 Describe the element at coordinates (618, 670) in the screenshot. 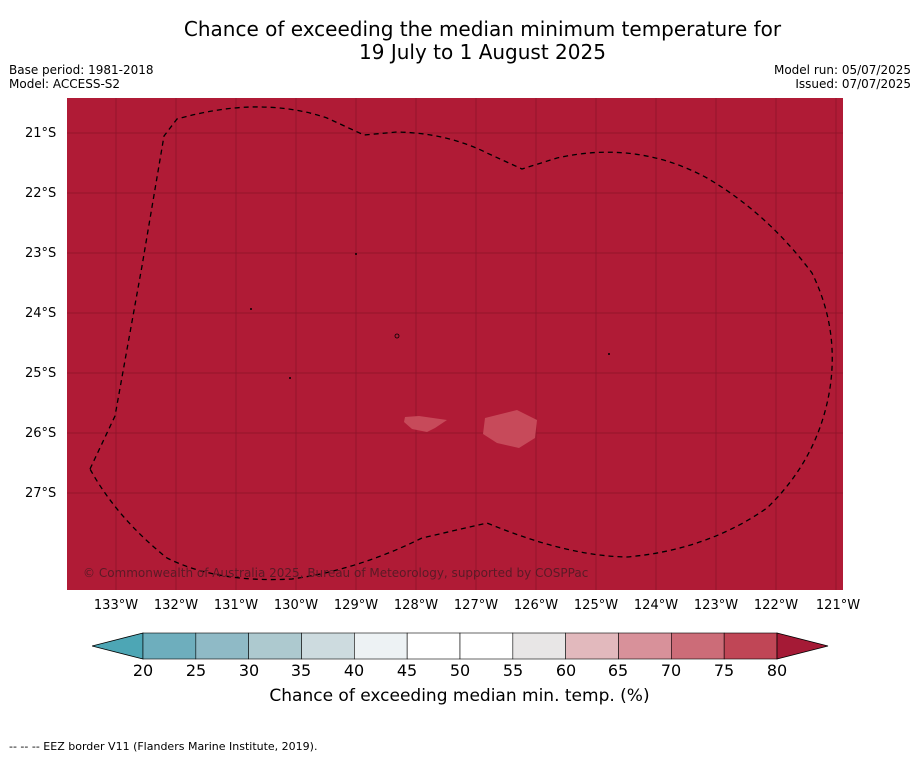

I see `colorbar-tick-label: 65` at that location.